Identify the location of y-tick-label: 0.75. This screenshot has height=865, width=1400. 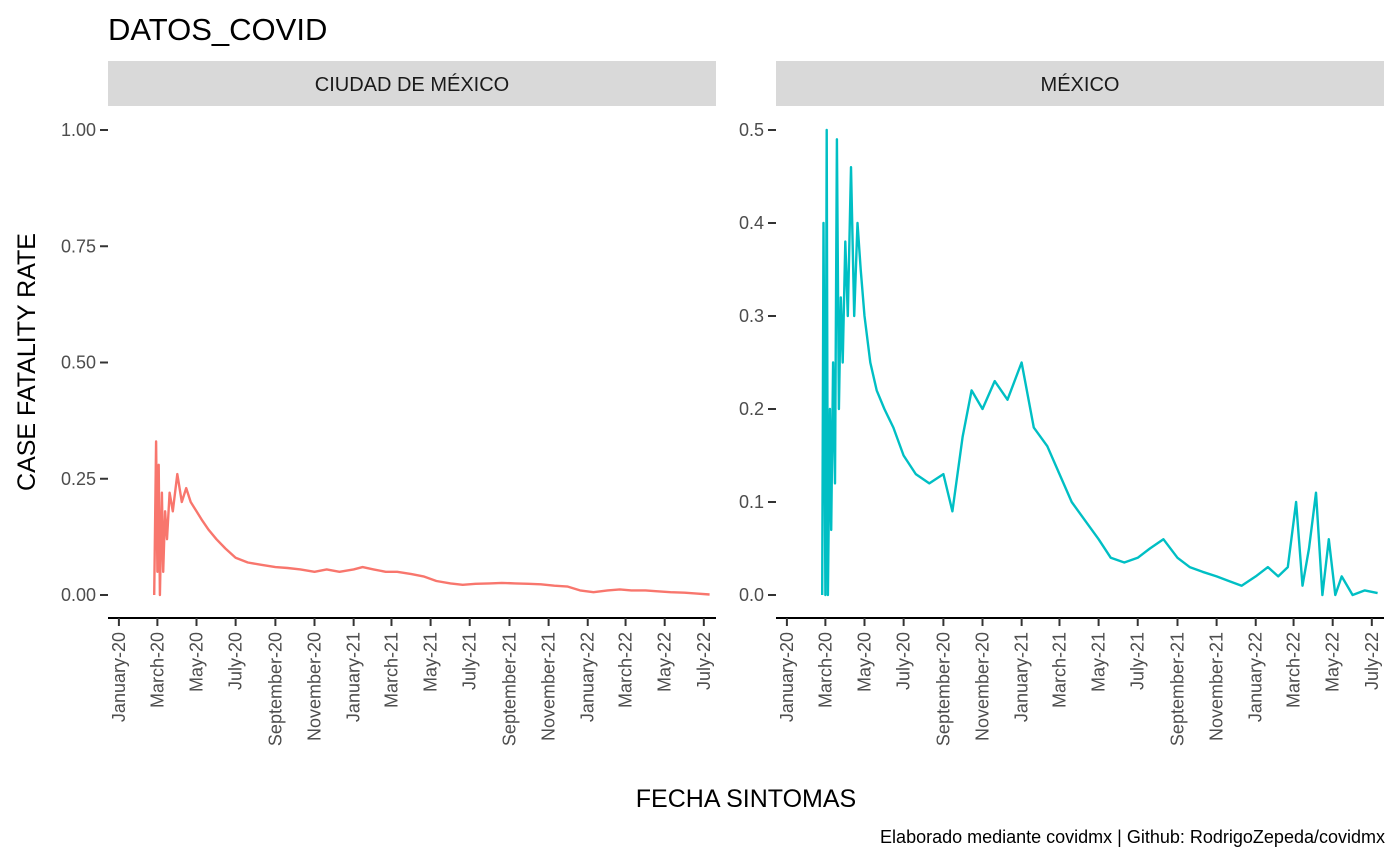
(78, 246).